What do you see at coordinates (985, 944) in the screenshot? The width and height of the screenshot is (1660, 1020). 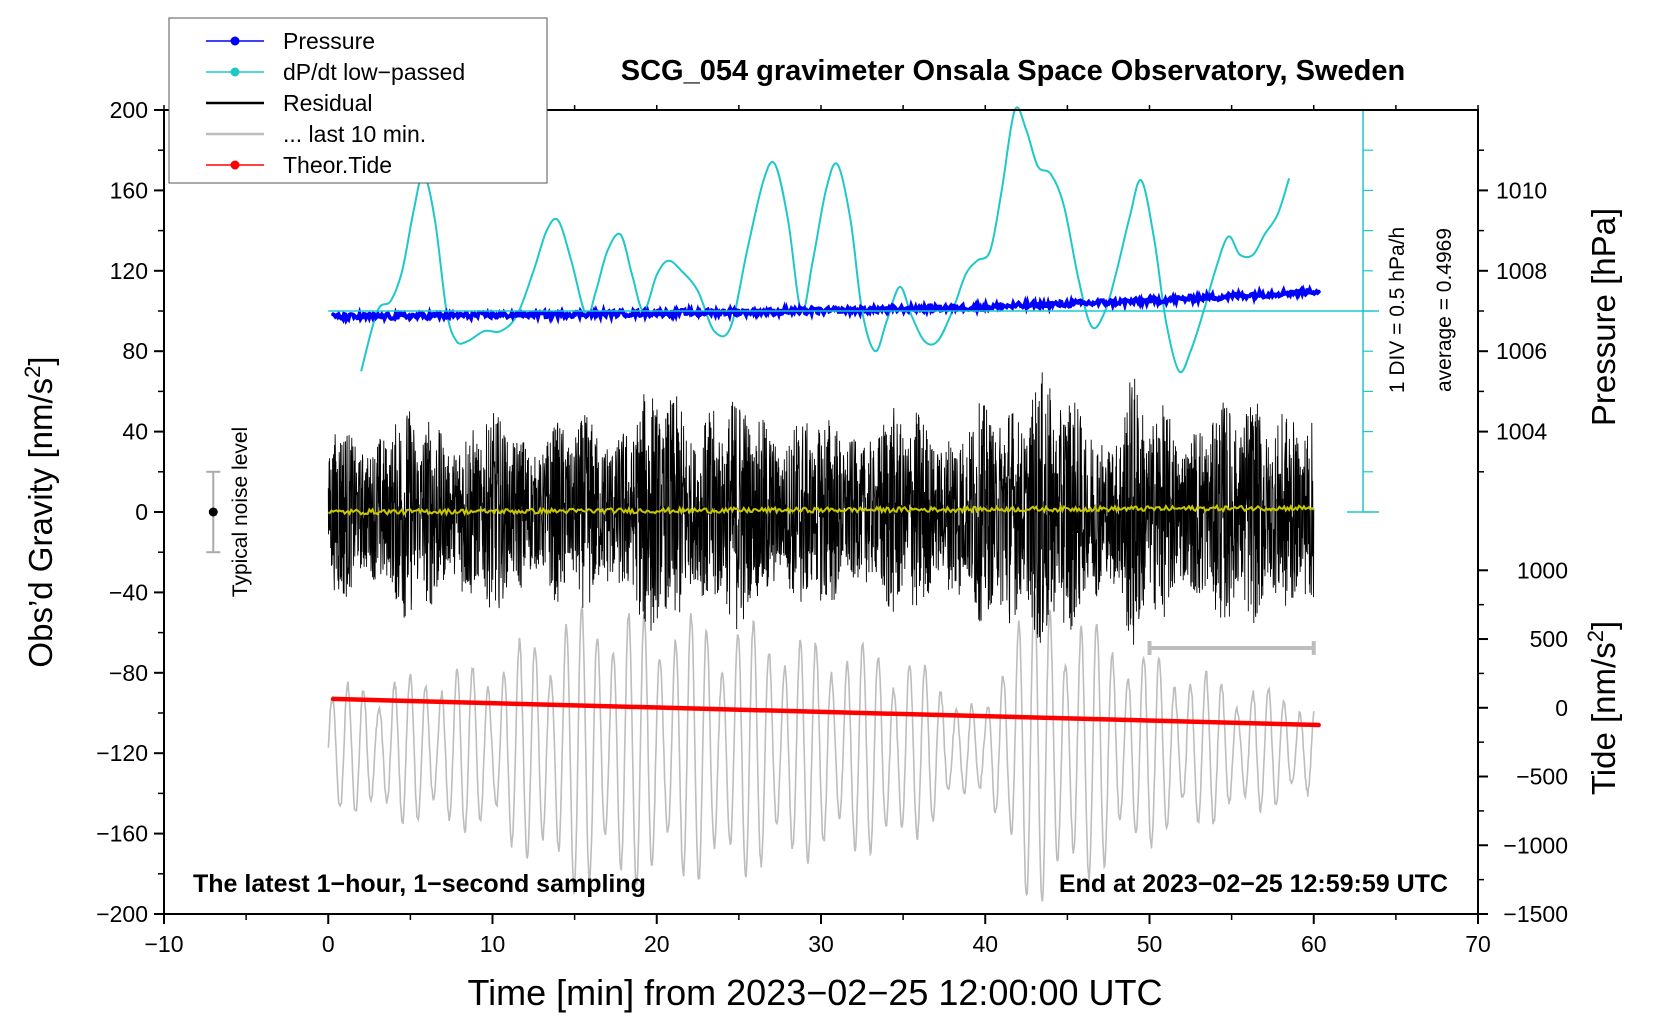 I see `x-tick-label: 40` at bounding box center [985, 944].